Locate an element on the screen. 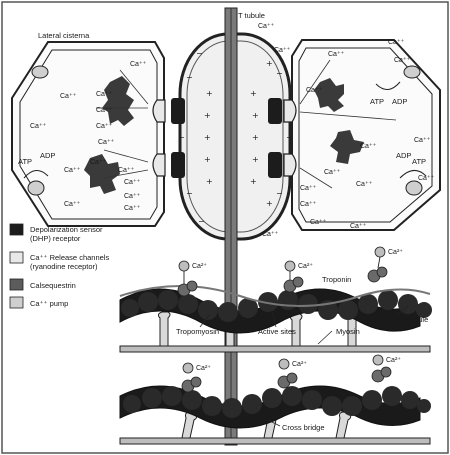  atp-label-right-bottom: ATP is located at coordinates (419, 161).